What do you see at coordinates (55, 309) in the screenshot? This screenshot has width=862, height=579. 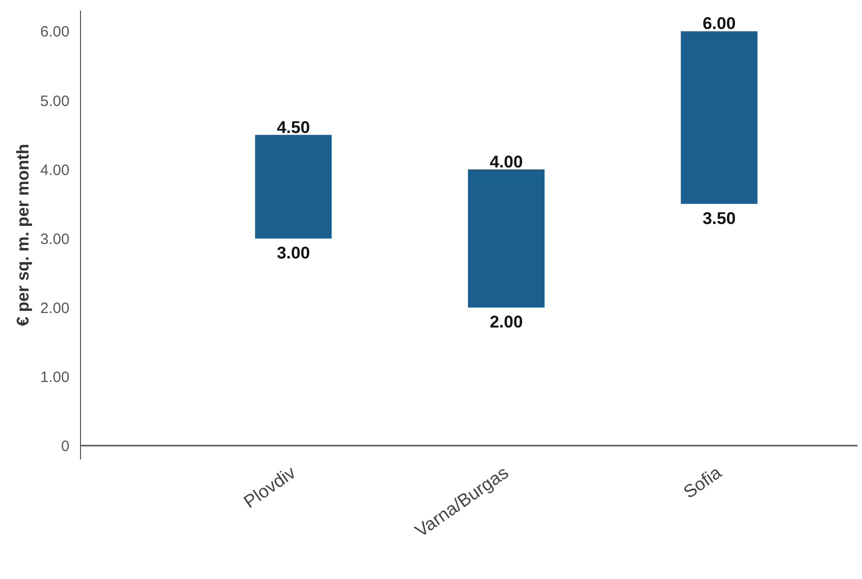 I see `y-tick-label: 2.00` at bounding box center [55, 309].